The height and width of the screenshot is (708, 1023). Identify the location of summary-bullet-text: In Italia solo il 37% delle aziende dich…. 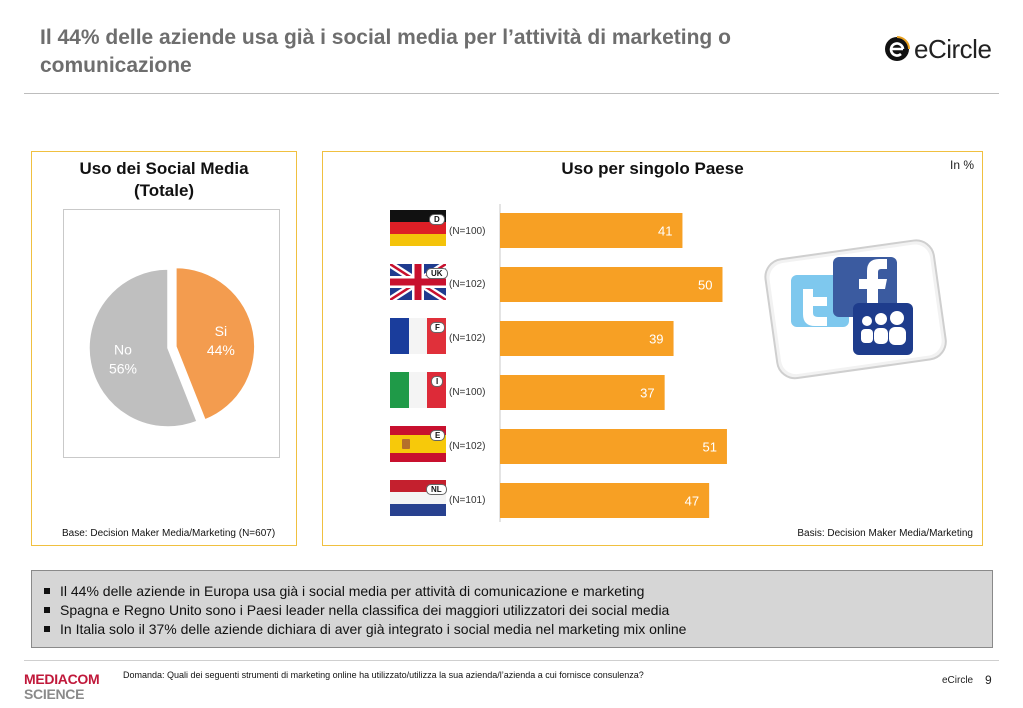
(373, 629).